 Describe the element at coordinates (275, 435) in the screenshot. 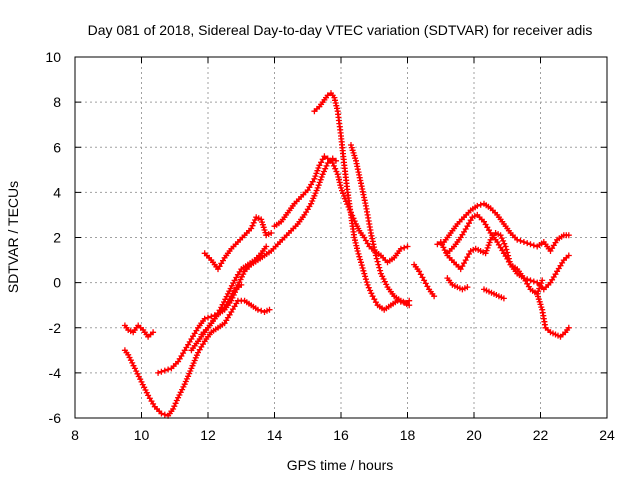

I see `x-tick-label: 14` at that location.